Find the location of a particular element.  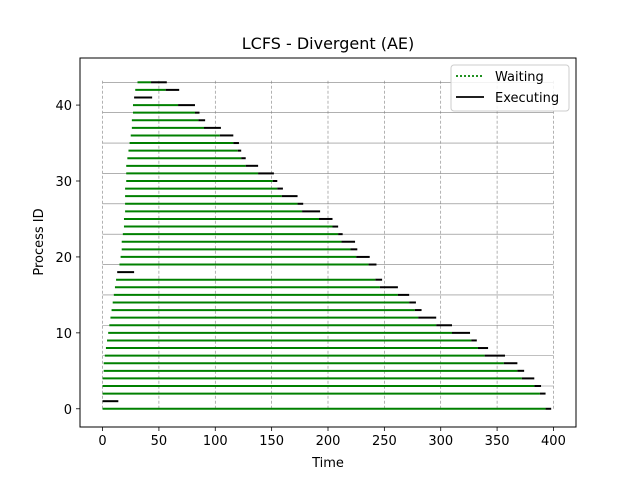

y-tick-label: 30 is located at coordinates (63, 182).